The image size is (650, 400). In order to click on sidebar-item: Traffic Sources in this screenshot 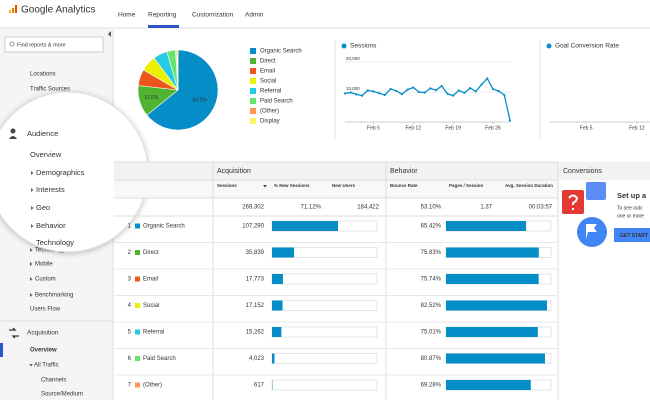, I will do `click(50, 90)`.